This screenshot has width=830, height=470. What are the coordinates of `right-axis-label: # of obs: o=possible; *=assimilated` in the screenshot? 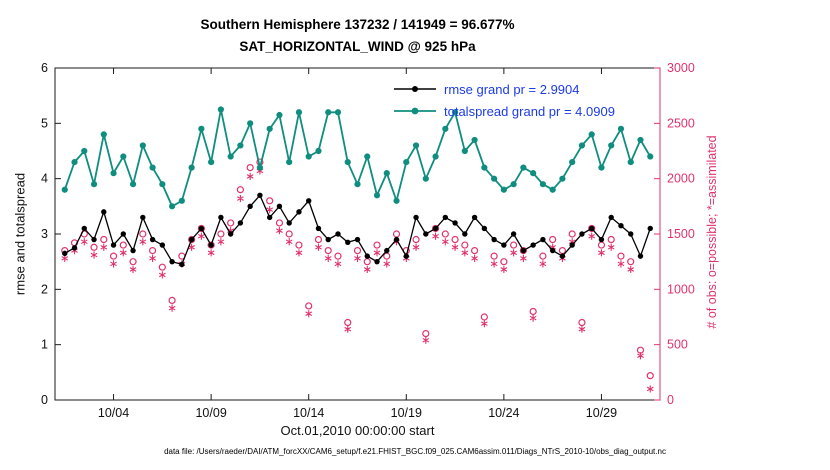 It's located at (712, 232).